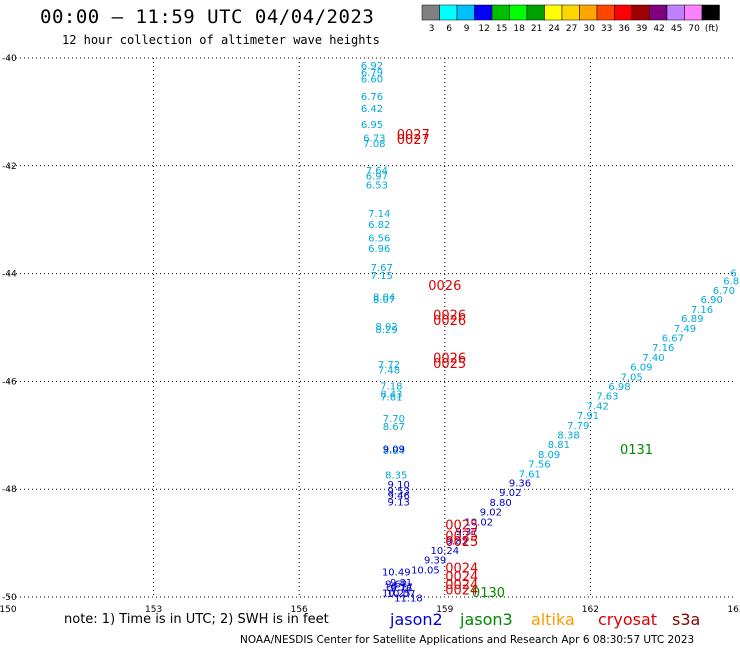 The image size is (740, 650). What do you see at coordinates (377, 176) in the screenshot?
I see `swh-label: 6.97` at bounding box center [377, 176].